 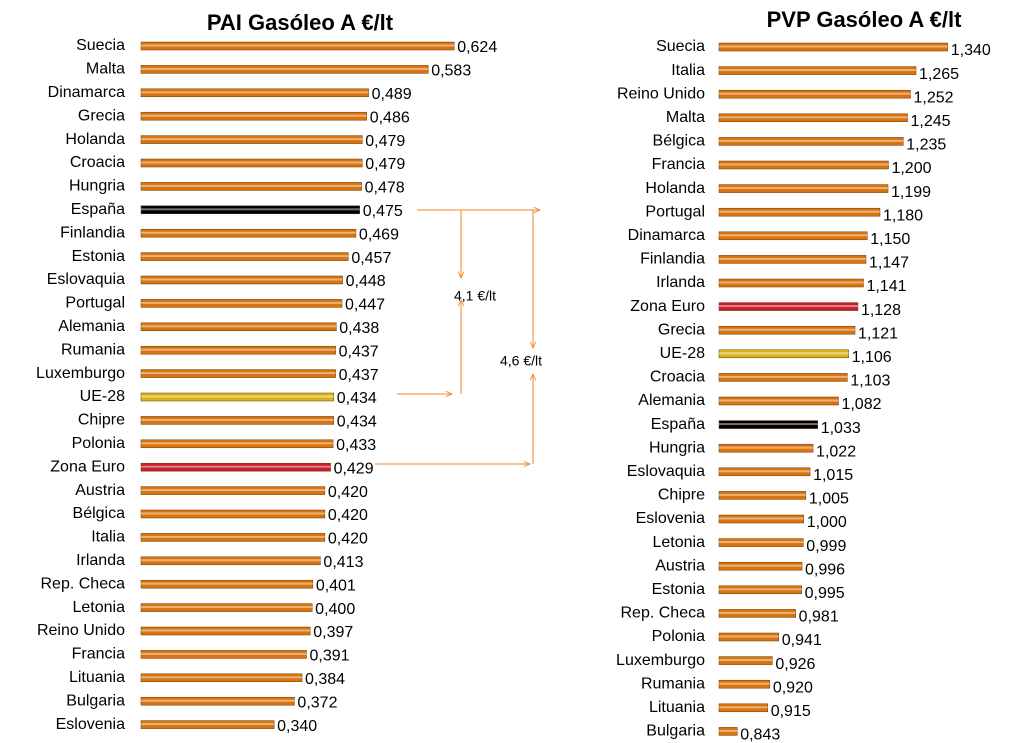 I want to click on category-label: Lituania, so click(x=677, y=707).